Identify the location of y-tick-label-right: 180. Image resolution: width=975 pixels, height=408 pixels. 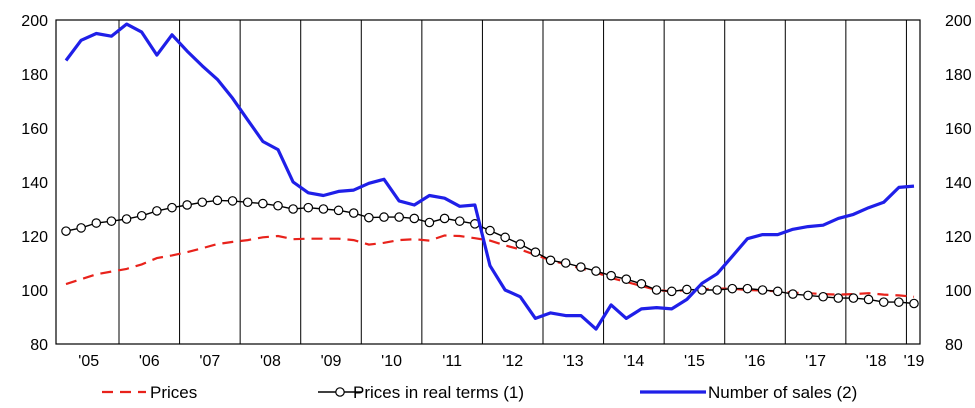
(958, 75).